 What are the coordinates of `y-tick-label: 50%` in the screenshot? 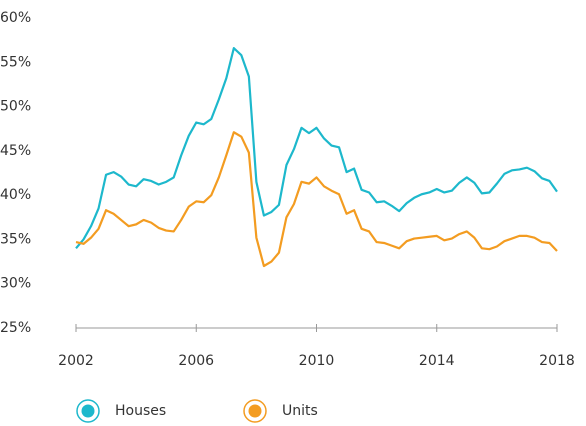 It's located at (15, 107).